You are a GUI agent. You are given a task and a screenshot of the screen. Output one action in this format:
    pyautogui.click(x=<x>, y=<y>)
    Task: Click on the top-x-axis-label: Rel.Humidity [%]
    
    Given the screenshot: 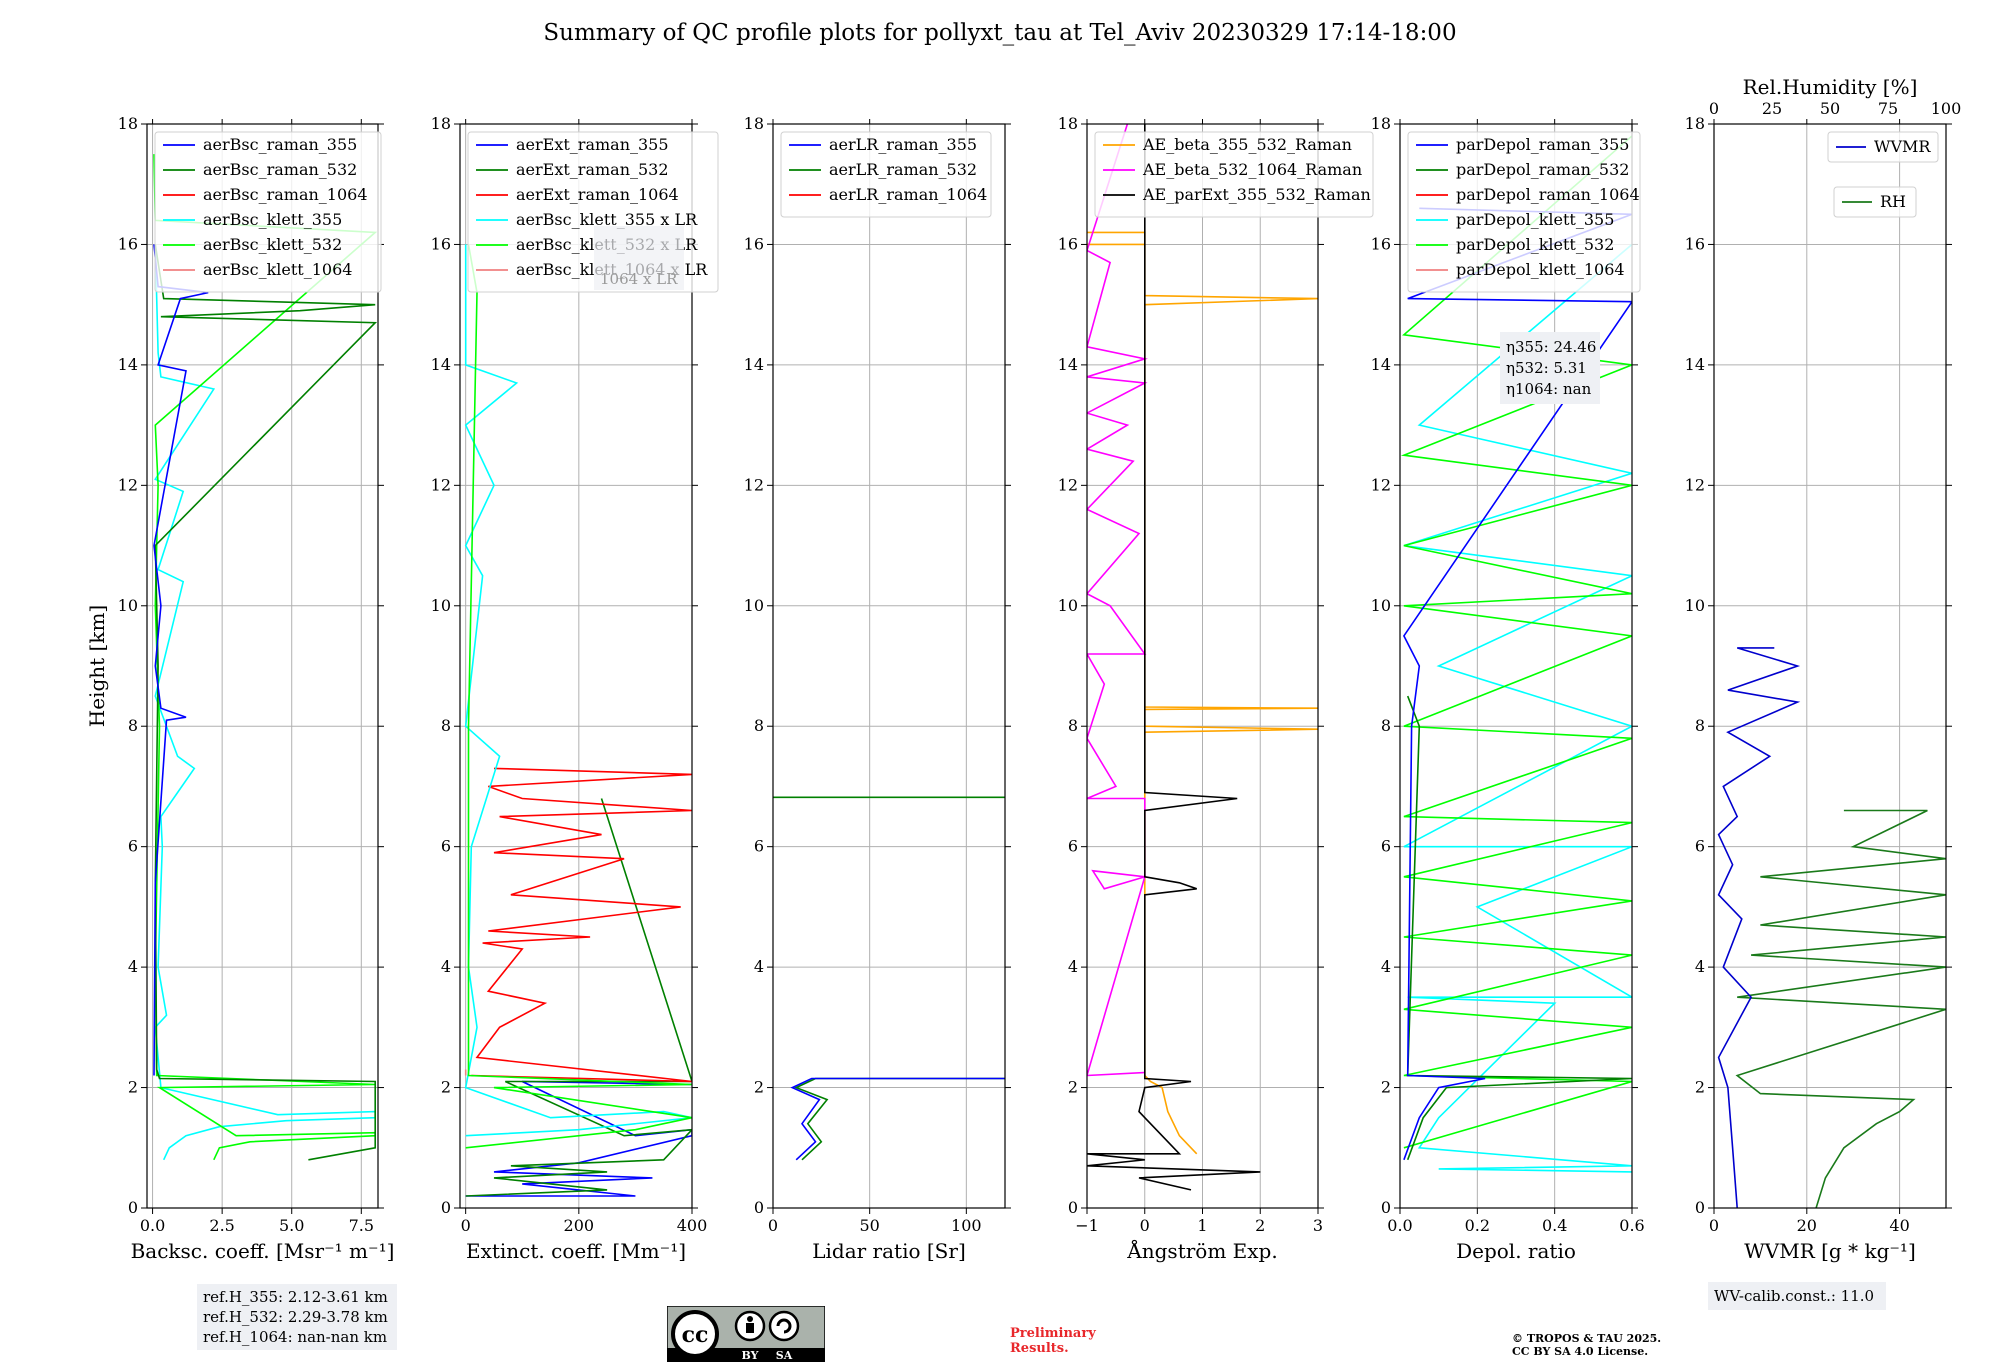 What is the action you would take?
    pyautogui.click(x=1830, y=87)
    